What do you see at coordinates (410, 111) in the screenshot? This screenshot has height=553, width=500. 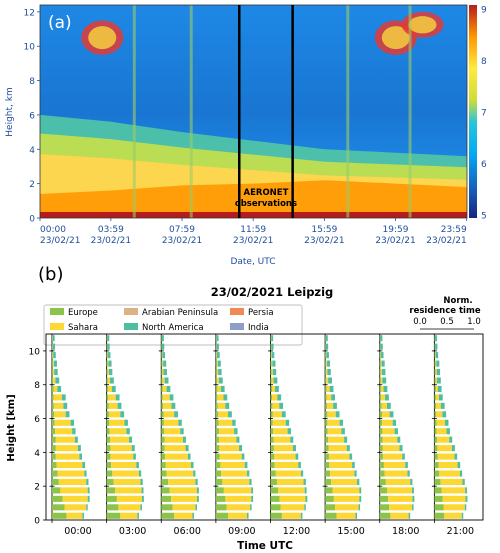 I see `cloud-gap-stripe` at bounding box center [410, 111].